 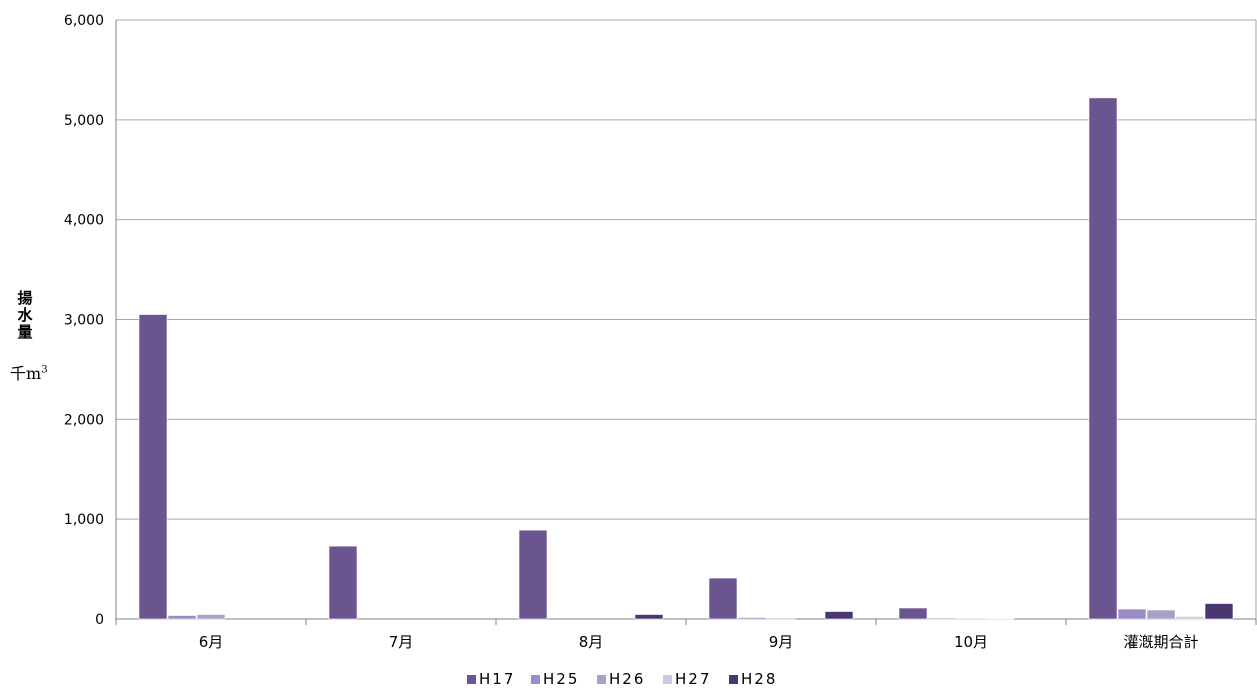 I want to click on y-axis-unit-exponent: 3, so click(x=44, y=370).